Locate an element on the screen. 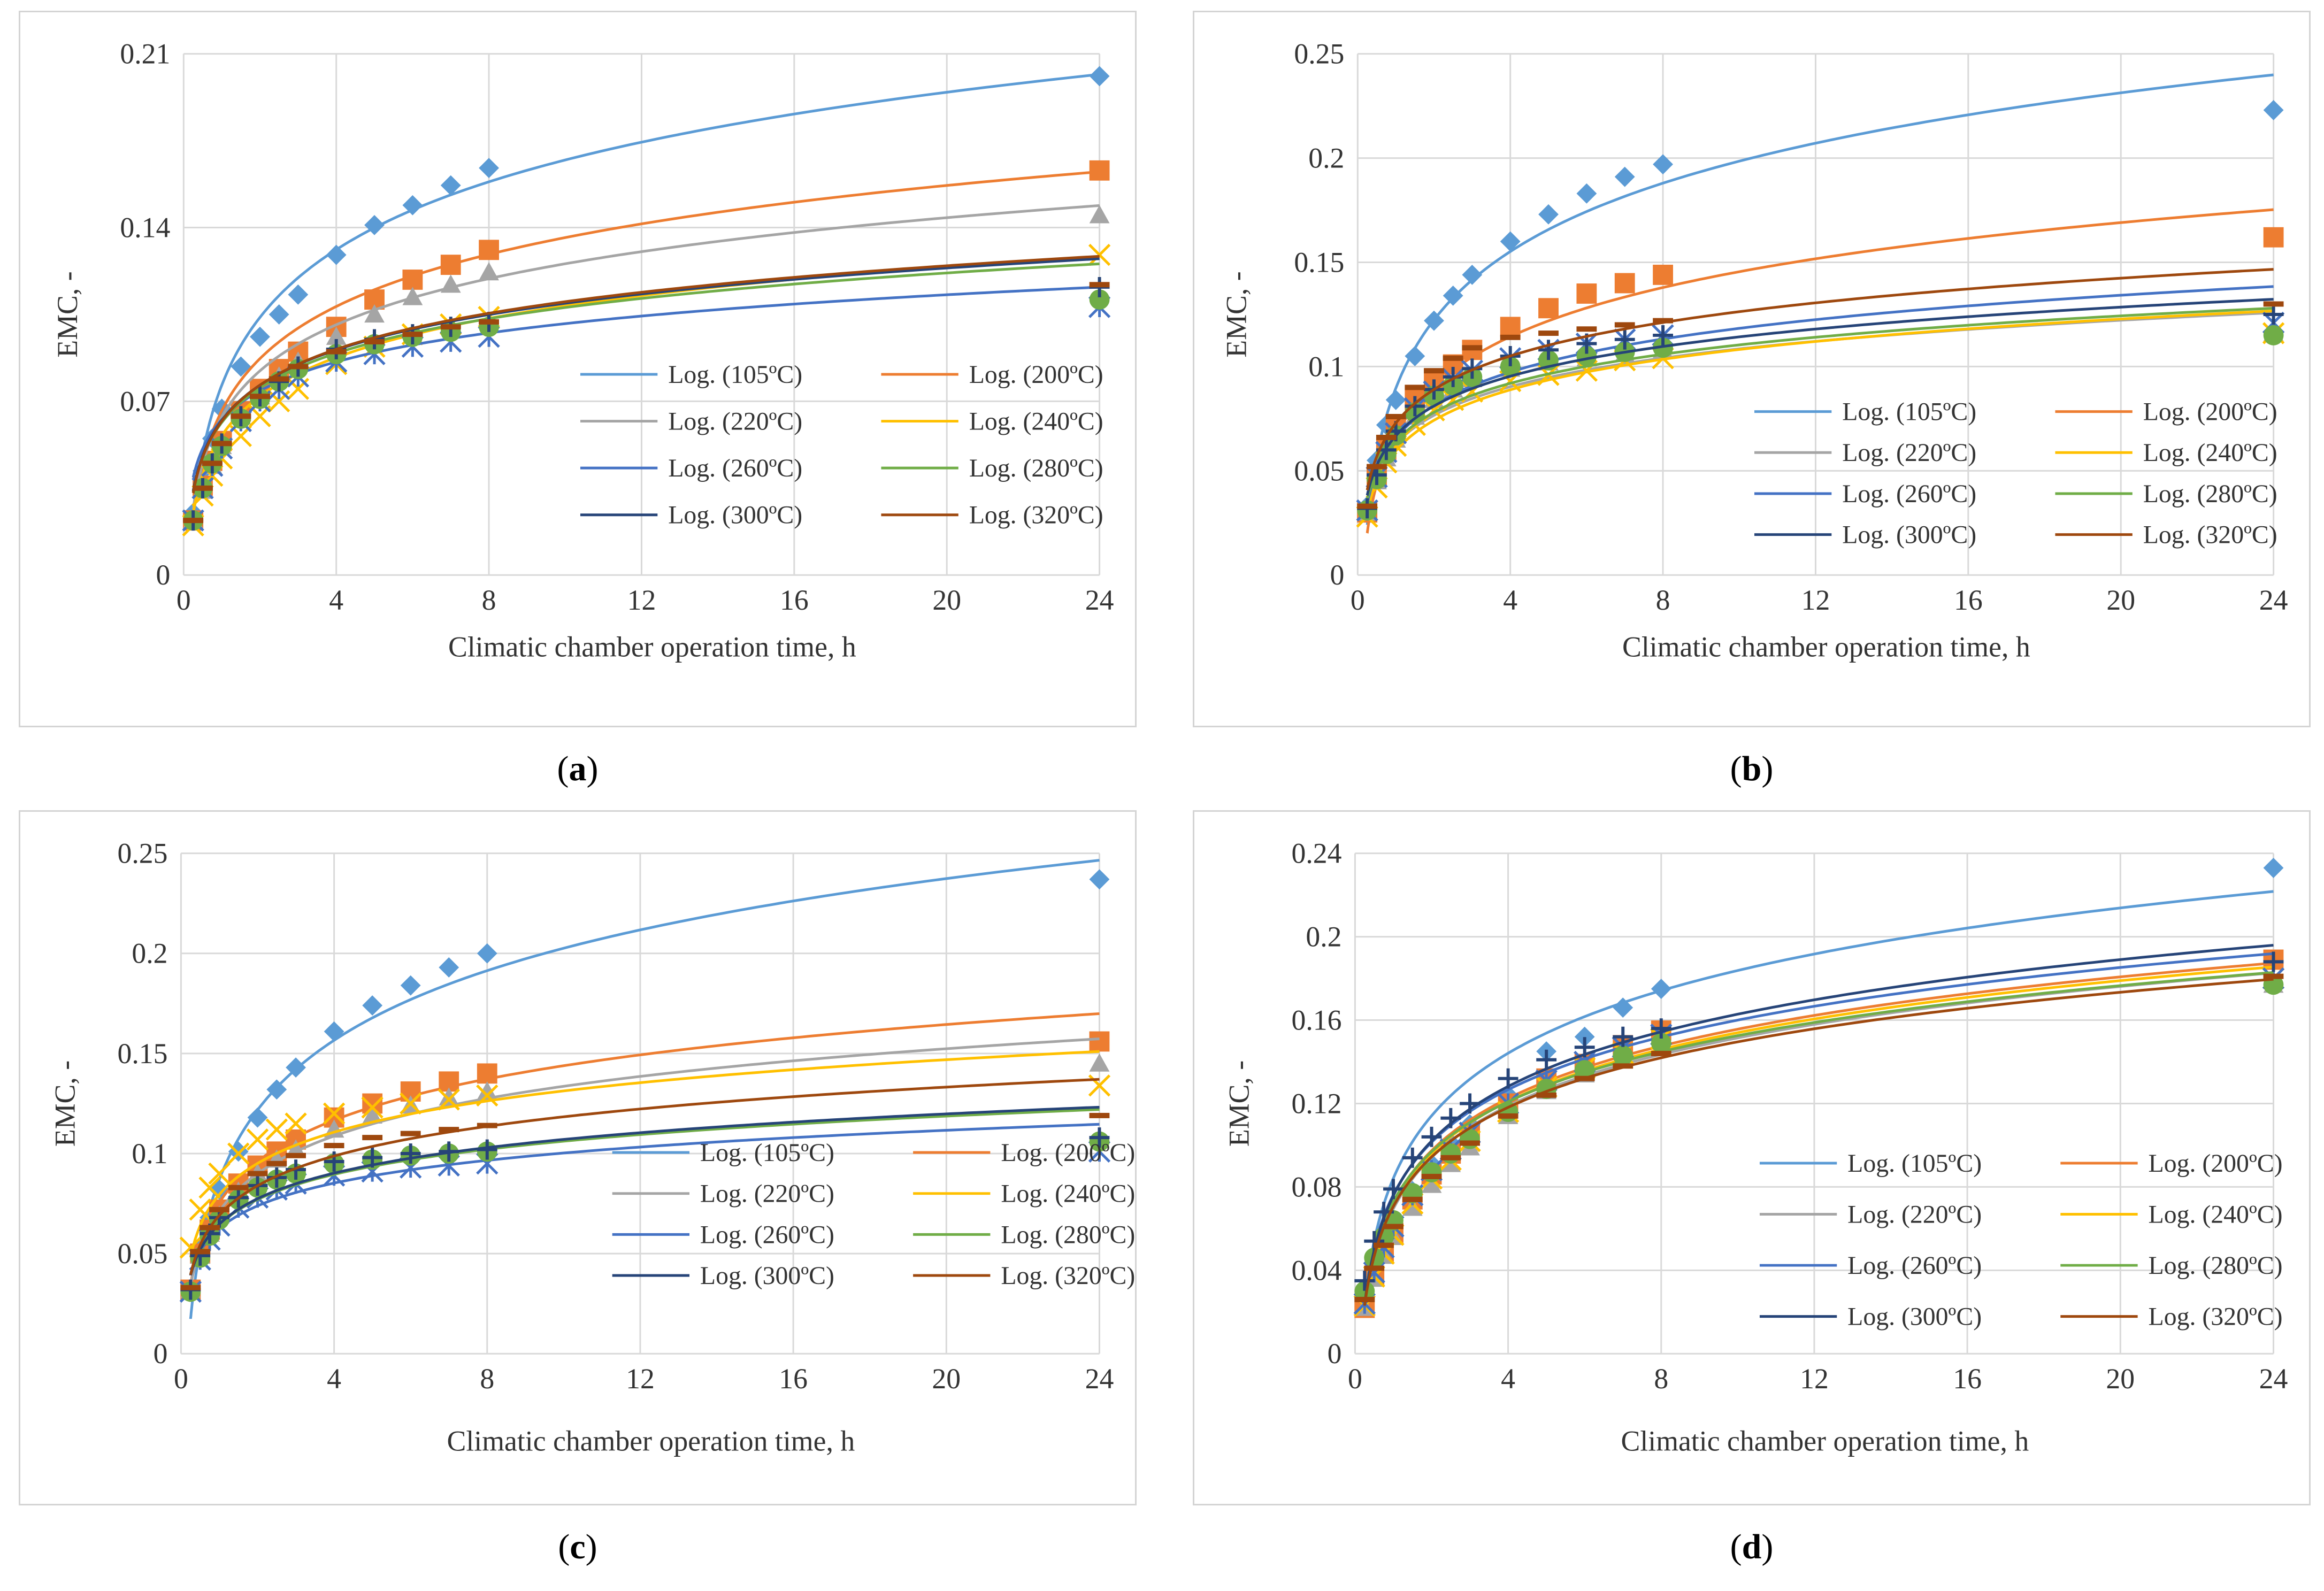 Image resolution: width=2324 pixels, height=1591 pixels. chart-d-x-tick-label: 24 is located at coordinates (2273, 1379).